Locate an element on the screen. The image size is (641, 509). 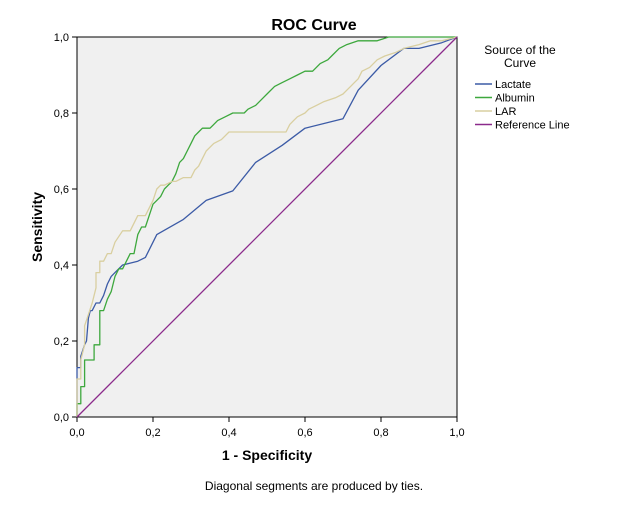
legend-title-line-1: Source of the is located at coordinates (520, 50).